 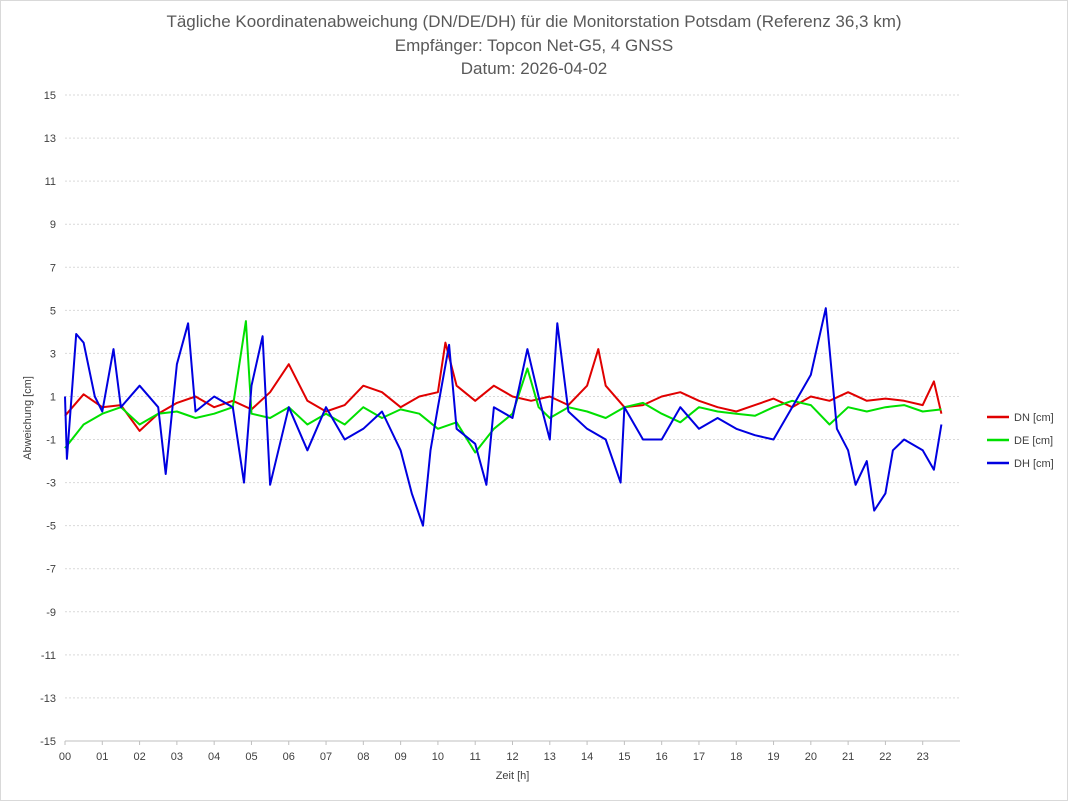 What do you see at coordinates (438, 757) in the screenshot?
I see `x-tick-label: 10` at bounding box center [438, 757].